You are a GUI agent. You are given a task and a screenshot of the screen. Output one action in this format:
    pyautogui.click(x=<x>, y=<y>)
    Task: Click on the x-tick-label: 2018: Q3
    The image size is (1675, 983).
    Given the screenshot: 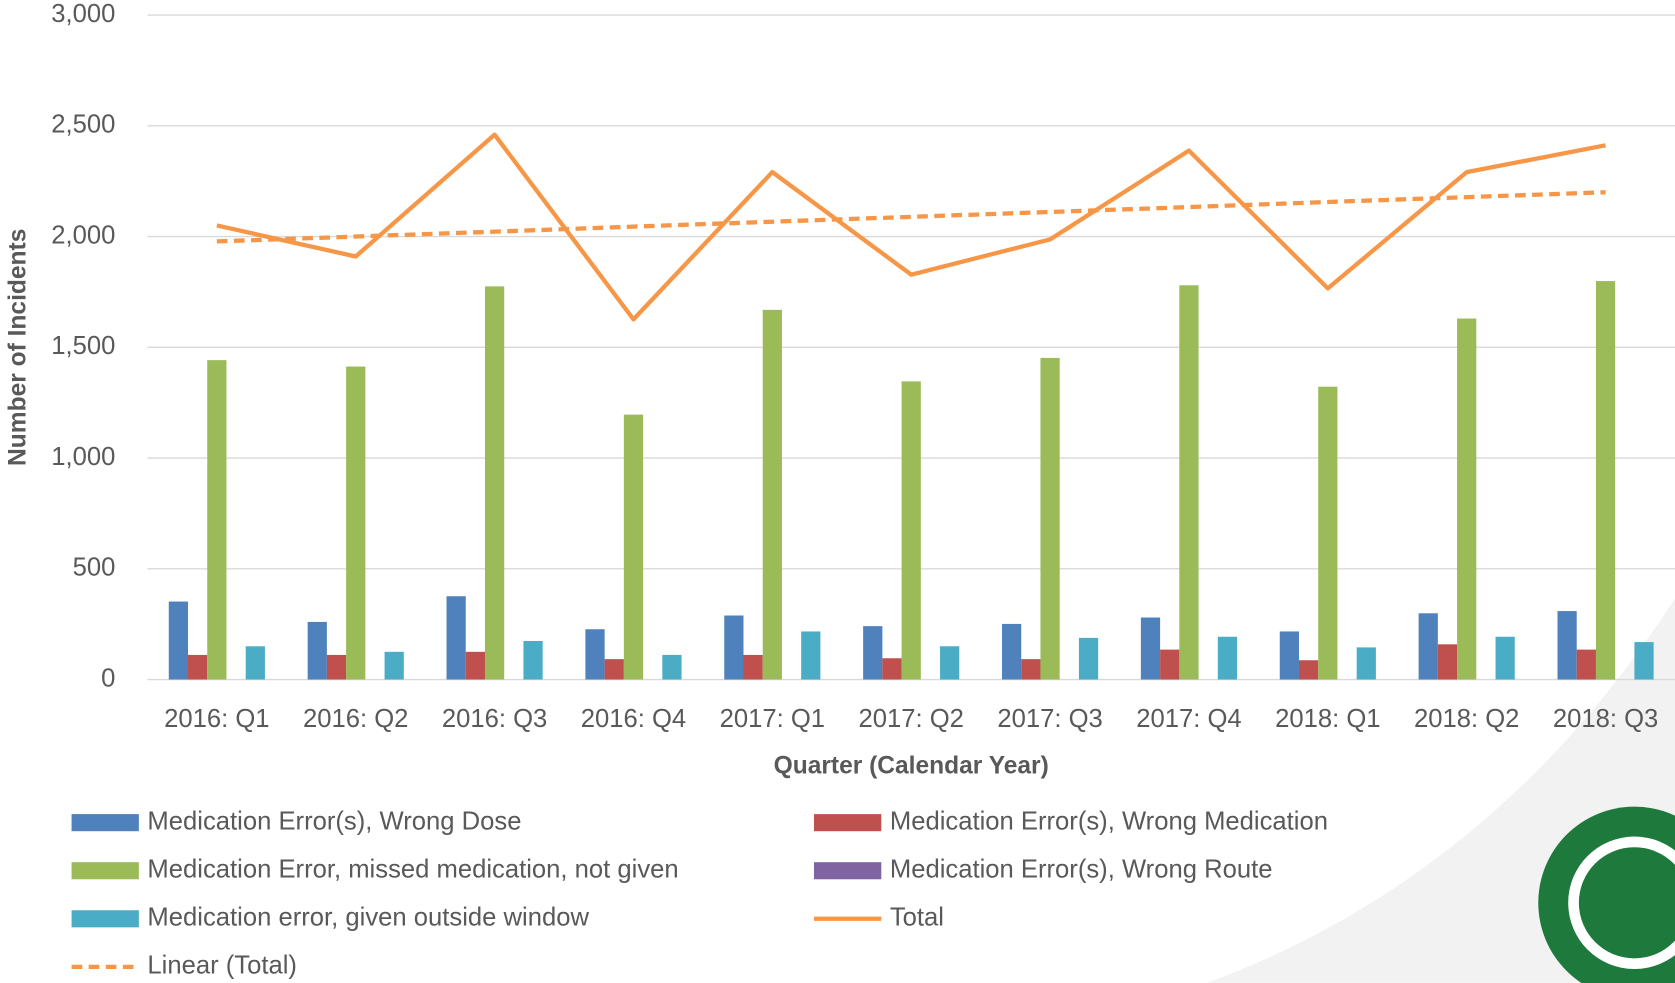 What is the action you would take?
    pyautogui.click(x=1605, y=719)
    